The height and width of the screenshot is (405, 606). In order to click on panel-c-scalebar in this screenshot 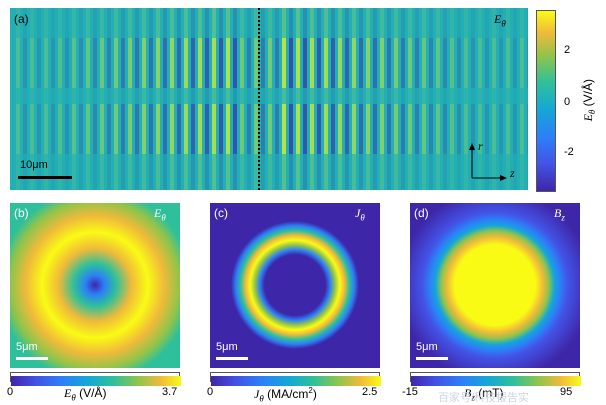, I will do `click(232, 358)`.